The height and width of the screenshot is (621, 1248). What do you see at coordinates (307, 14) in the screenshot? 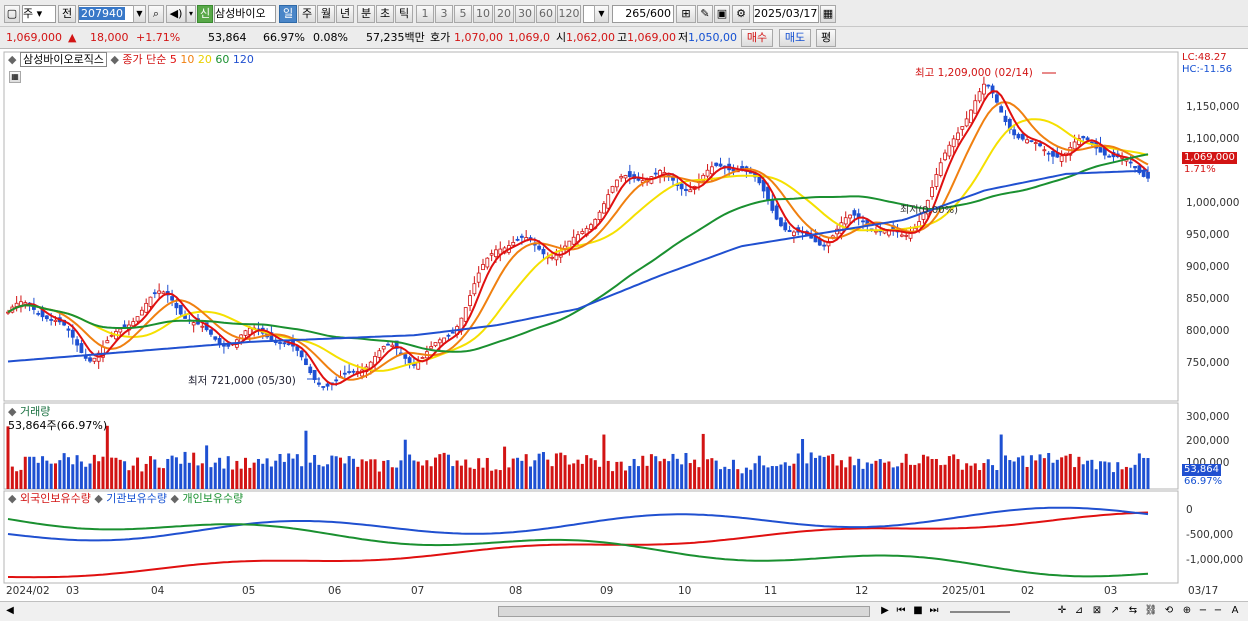
I see `period-week-button: 주` at bounding box center [307, 14].